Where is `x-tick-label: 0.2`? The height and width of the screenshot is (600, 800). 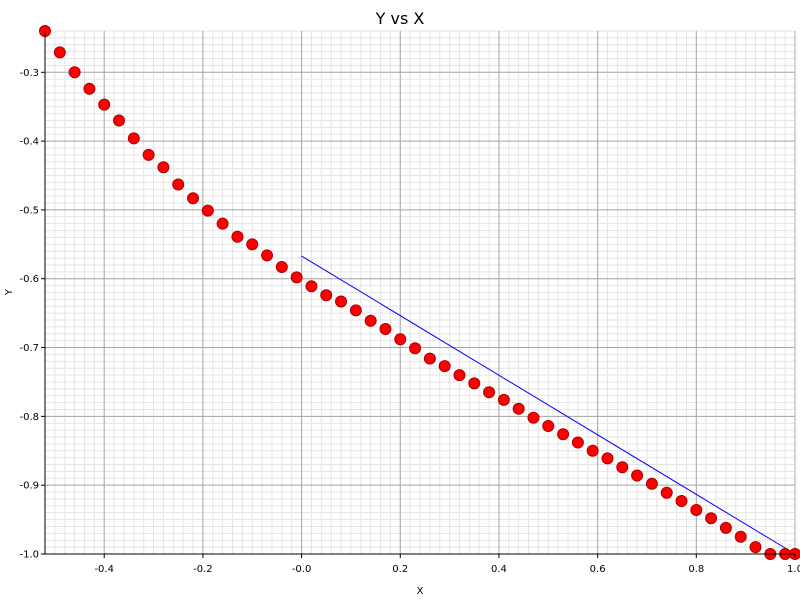
x-tick-label: 0.2 is located at coordinates (400, 569).